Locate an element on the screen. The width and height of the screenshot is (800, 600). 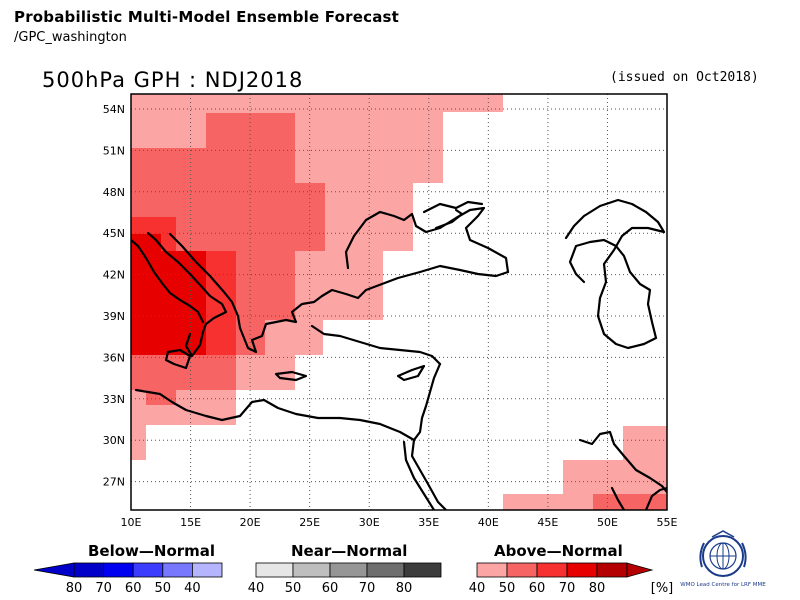
legend-below-normal: 80 70 60 50 40 is located at coordinates (128, 579).